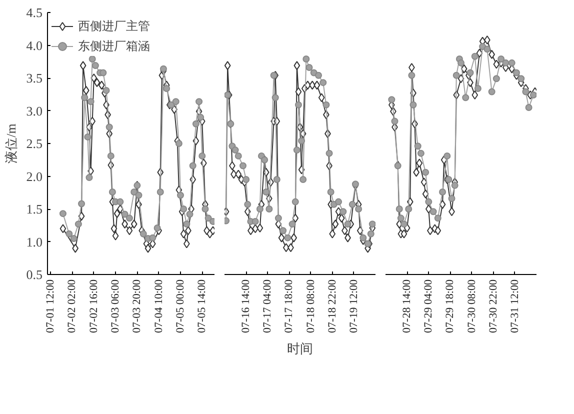 The image size is (574, 414). I want to click on y-tick-label: 4.0, so click(34, 45).